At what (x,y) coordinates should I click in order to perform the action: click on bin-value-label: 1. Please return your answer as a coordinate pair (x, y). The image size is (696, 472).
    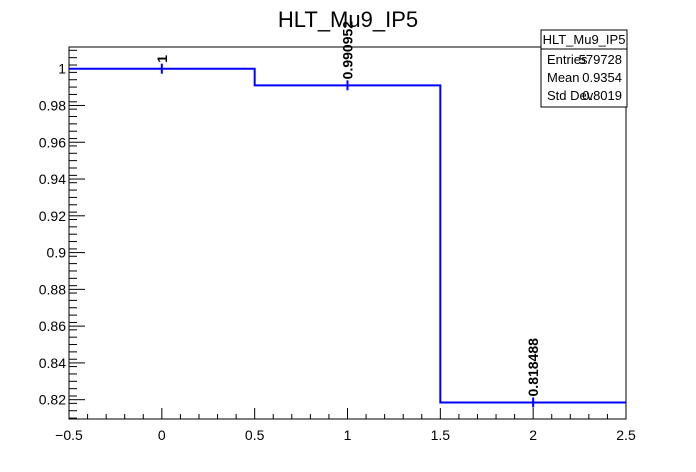
    Looking at the image, I should click on (162, 59).